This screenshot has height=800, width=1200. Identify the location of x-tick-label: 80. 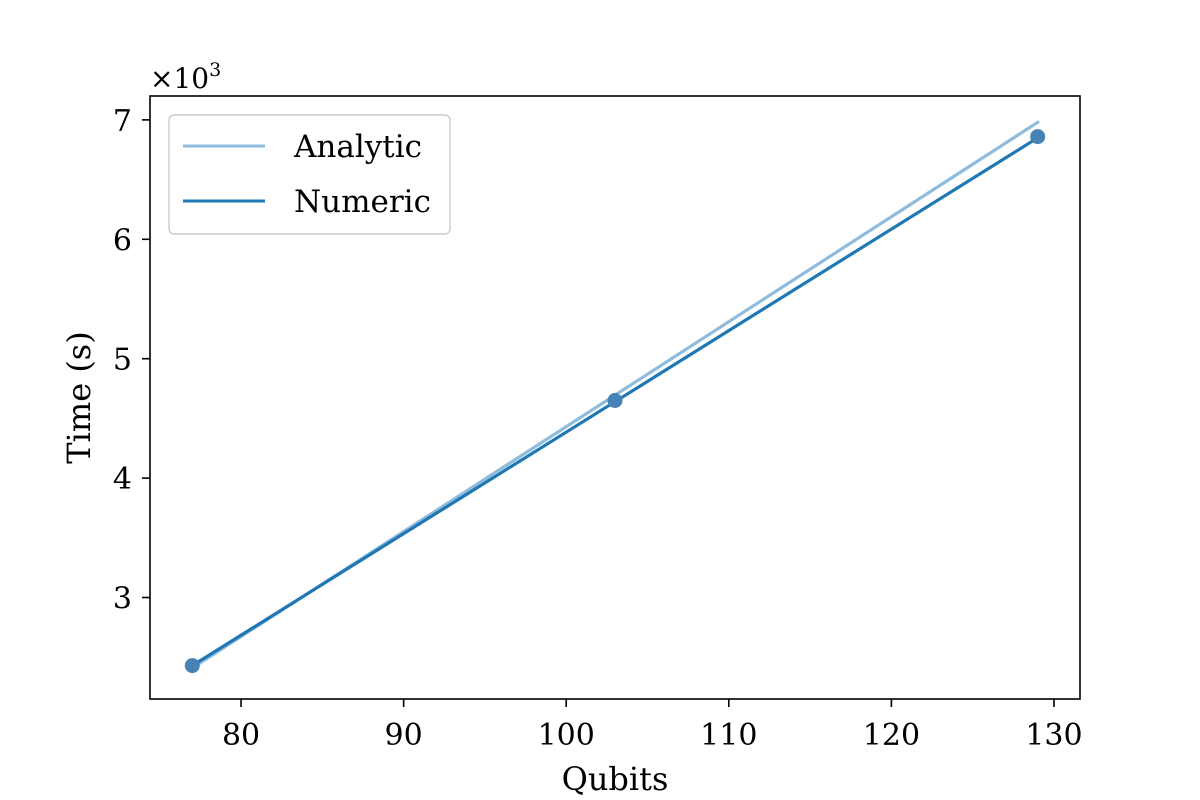
(241, 735).